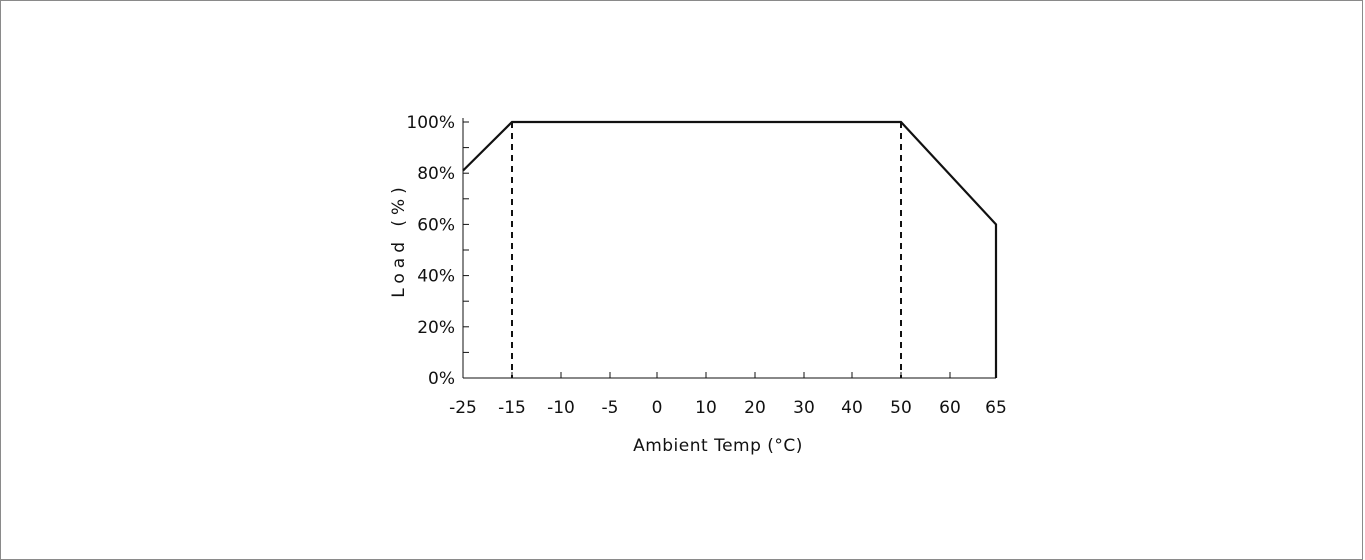  Describe the element at coordinates (852, 408) in the screenshot. I see `x-tick-label: 40` at that location.